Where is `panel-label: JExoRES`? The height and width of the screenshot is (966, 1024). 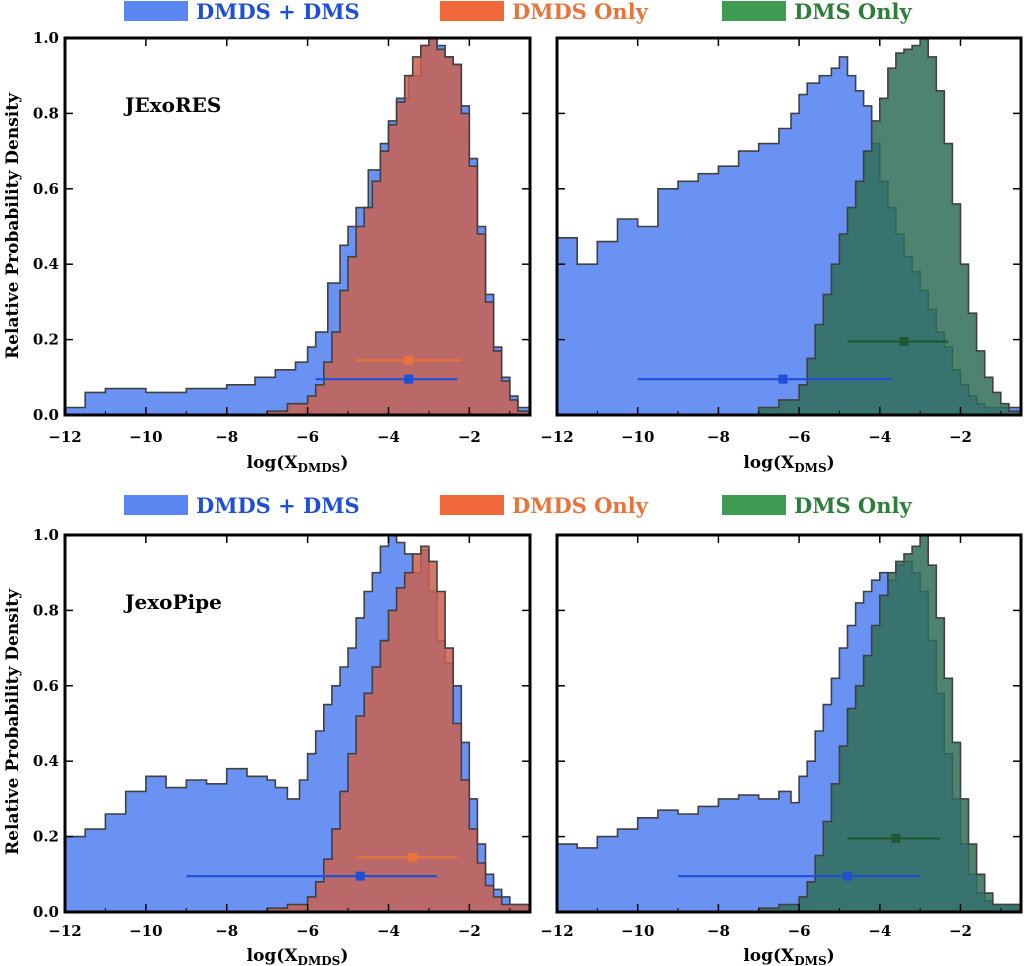 panel-label: JExoRES is located at coordinates (172, 105).